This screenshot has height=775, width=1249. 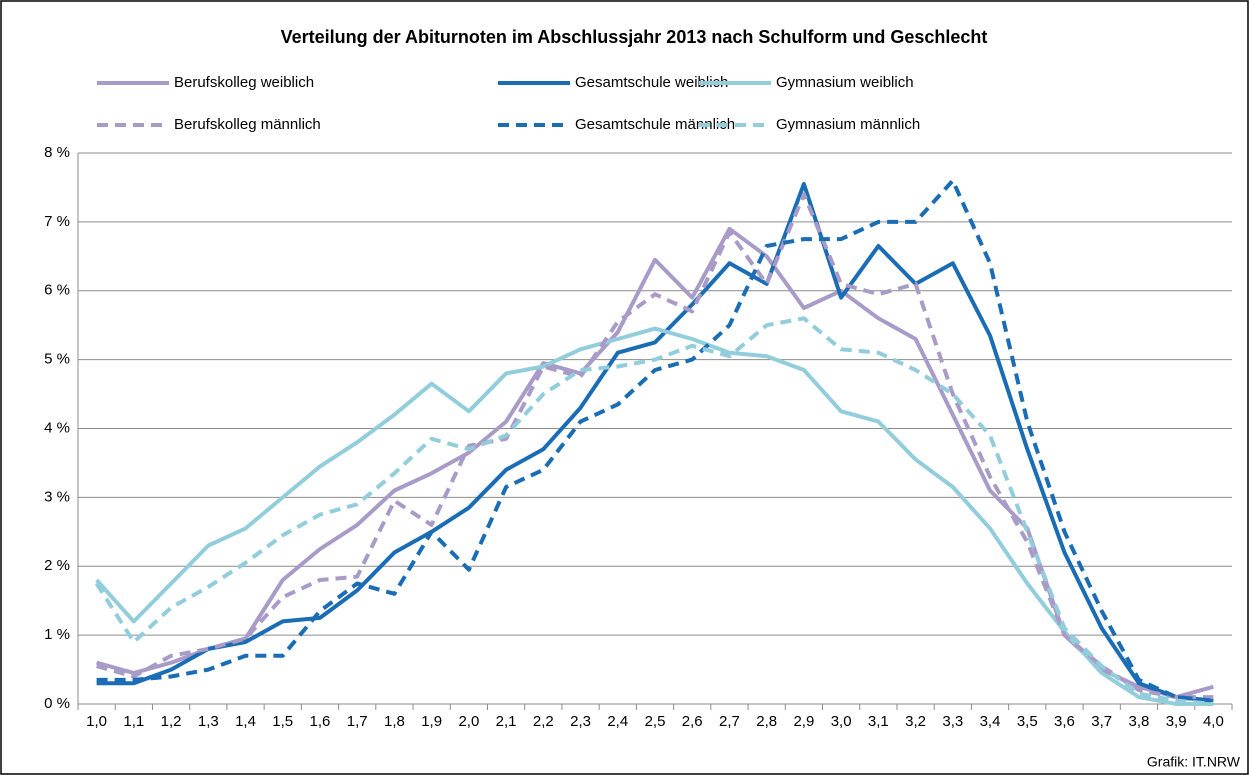 What do you see at coordinates (57, 221) in the screenshot?
I see `y-tick-label: 7 %` at bounding box center [57, 221].